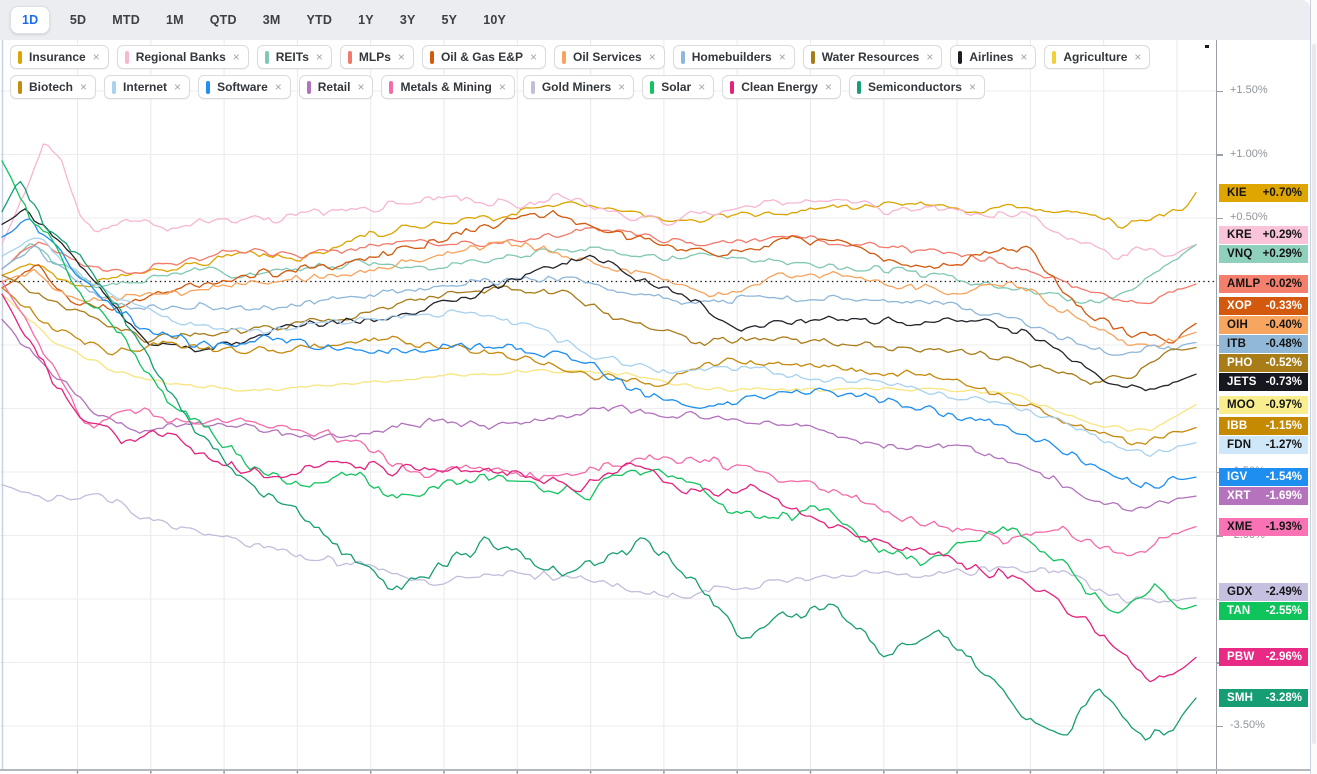 The height and width of the screenshot is (774, 1317). What do you see at coordinates (609, 57) in the screenshot?
I see `tag-chip-oil-services: Oil Services ×` at bounding box center [609, 57].